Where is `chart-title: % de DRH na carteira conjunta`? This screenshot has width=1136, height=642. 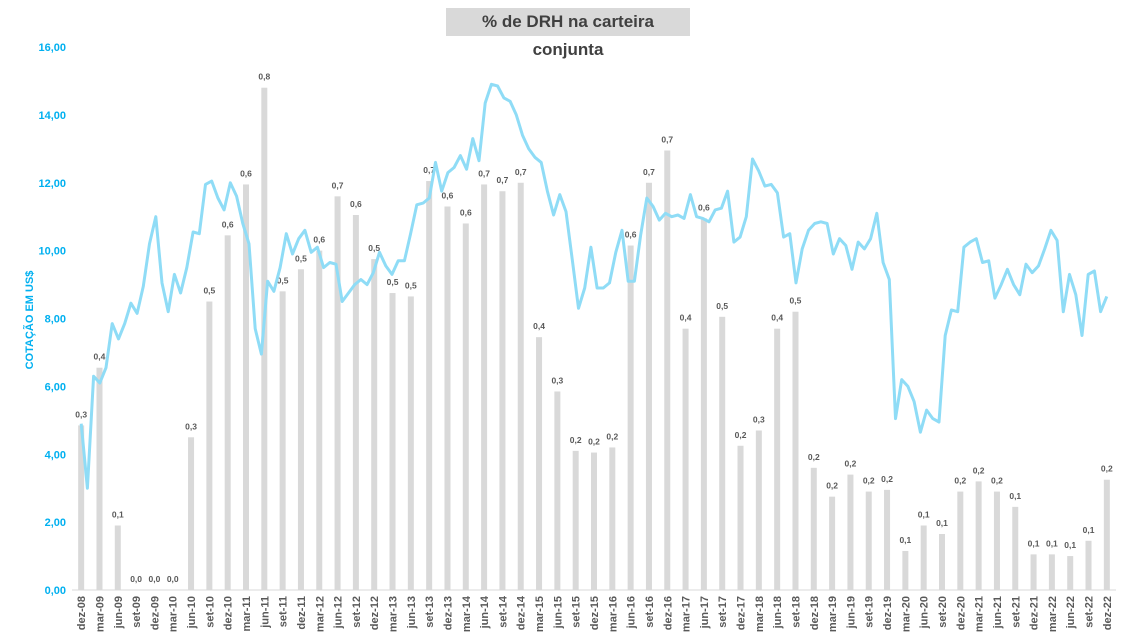 chart-title: % de DRH na carteira conjunta is located at coordinates (568, 33).